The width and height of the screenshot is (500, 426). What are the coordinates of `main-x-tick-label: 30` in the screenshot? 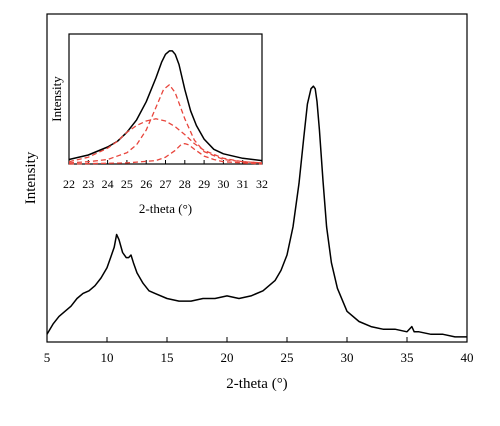 It's located at (347, 357).